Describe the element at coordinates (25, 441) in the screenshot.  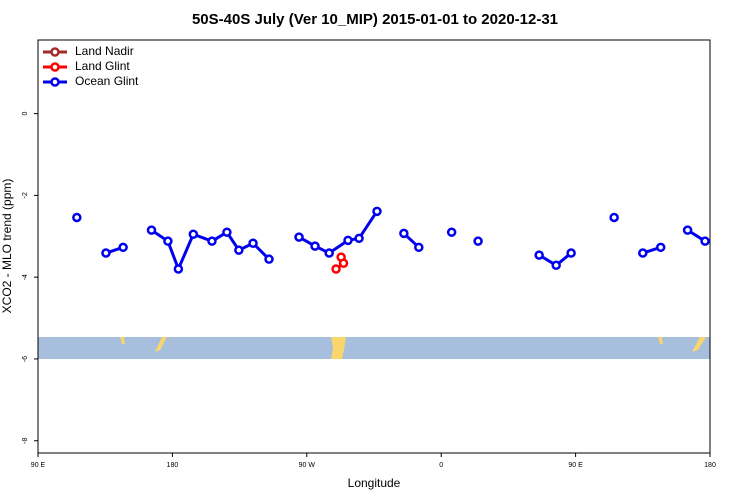
I see `y-tick-label: -8` at that location.